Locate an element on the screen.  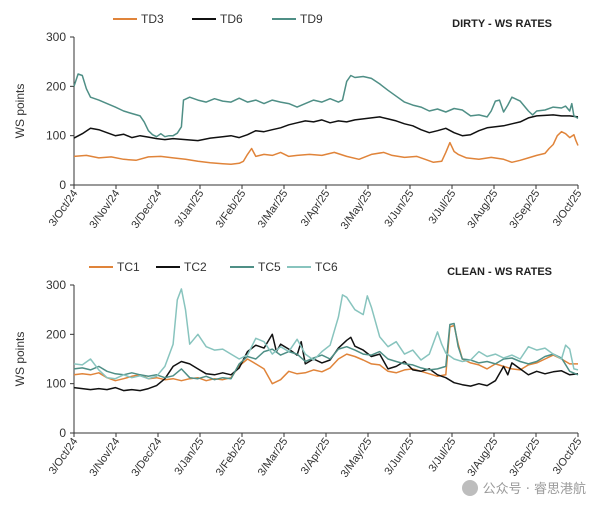
series-line-td6 is located at coordinates (326, 128).